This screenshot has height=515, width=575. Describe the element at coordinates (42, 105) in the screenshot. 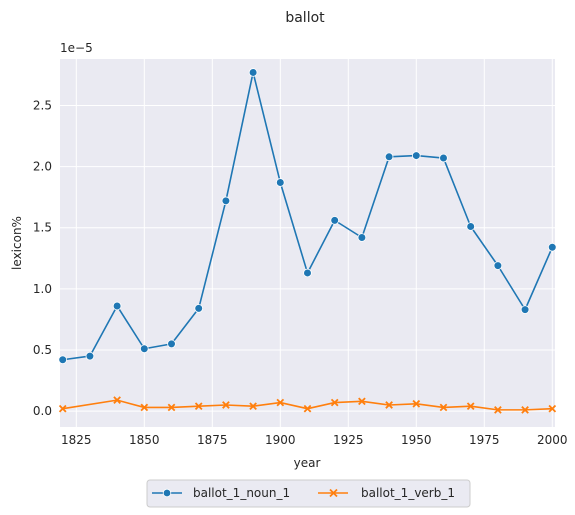

I see `y-tick-label-5: 2.5` at that location.